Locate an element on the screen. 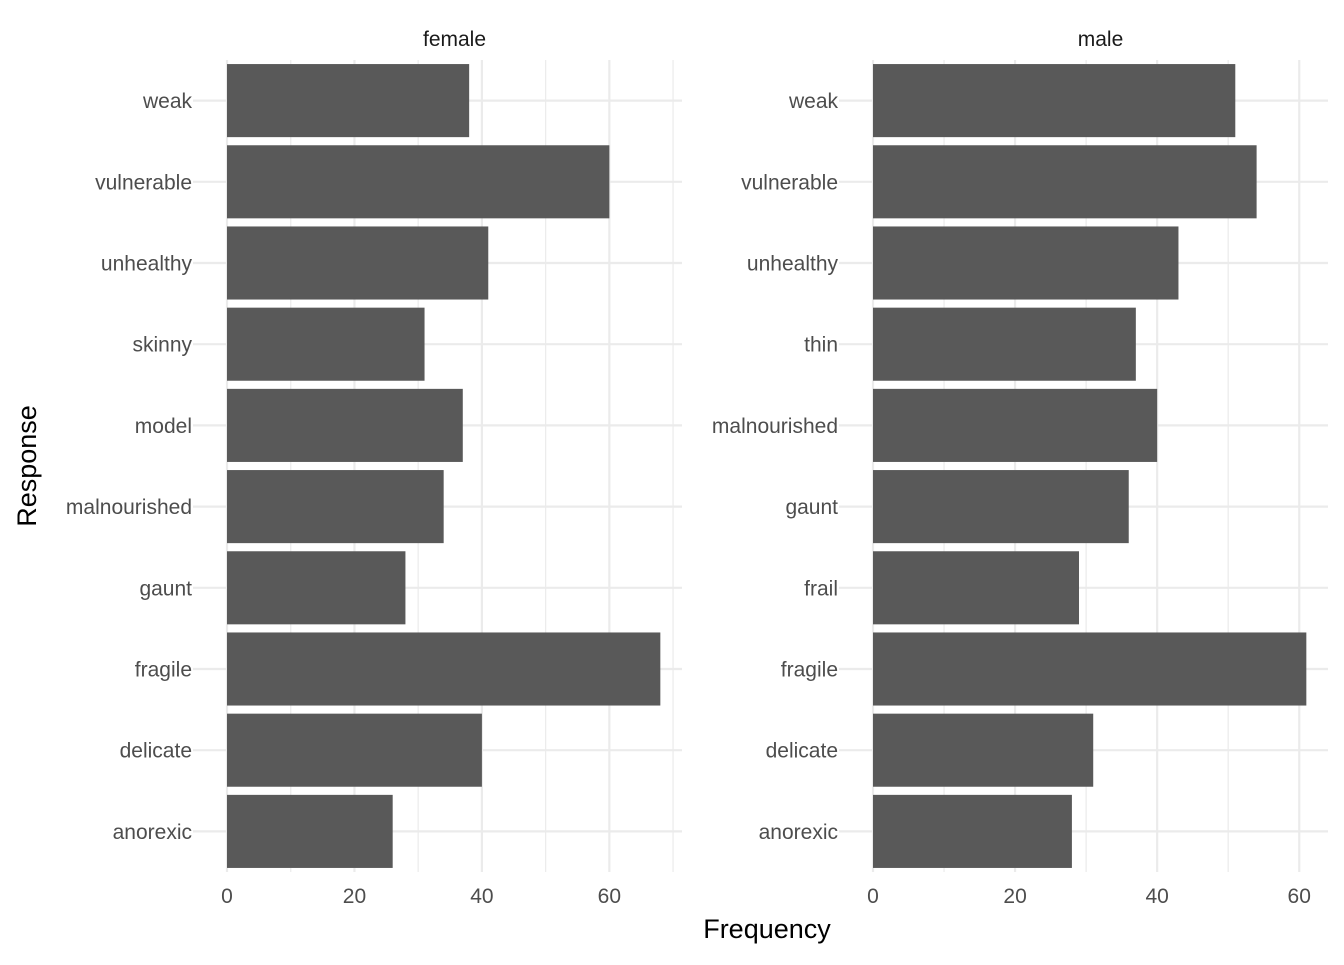 This screenshot has width=1344, height=965. bar-model is located at coordinates (345, 425).